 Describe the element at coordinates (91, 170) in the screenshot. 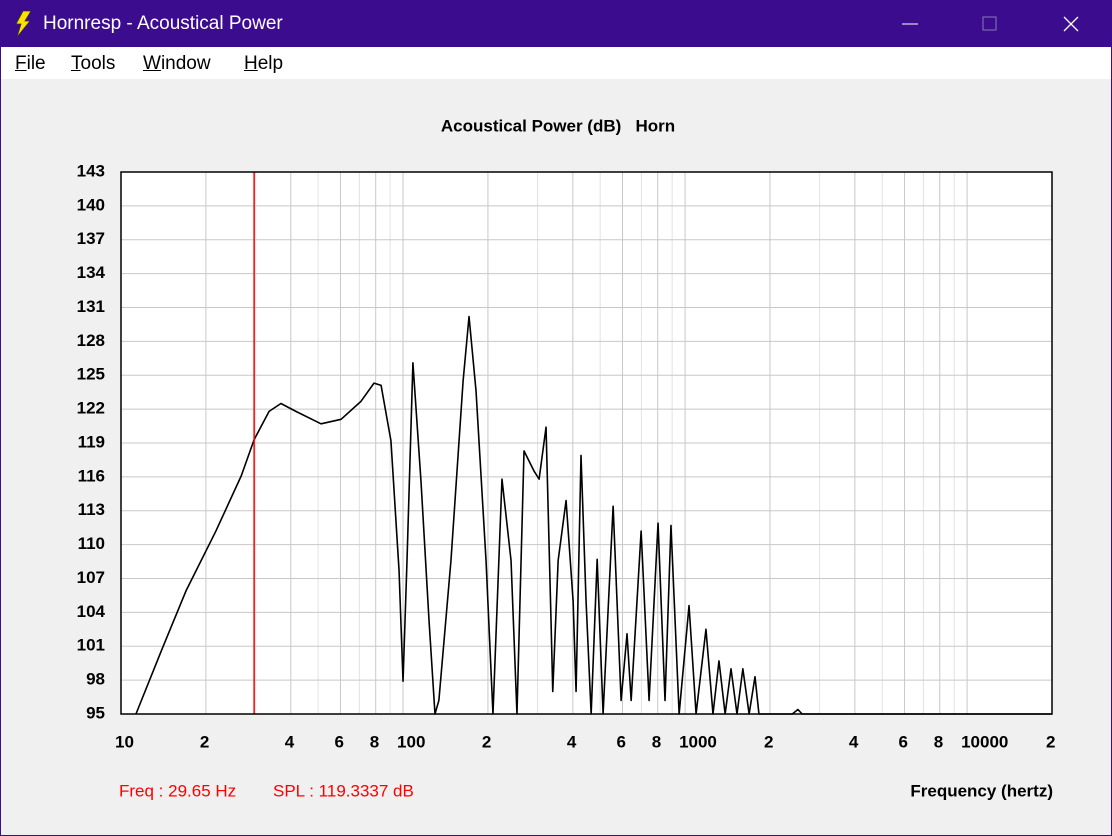

I see `y-tick-label: 143` at that location.